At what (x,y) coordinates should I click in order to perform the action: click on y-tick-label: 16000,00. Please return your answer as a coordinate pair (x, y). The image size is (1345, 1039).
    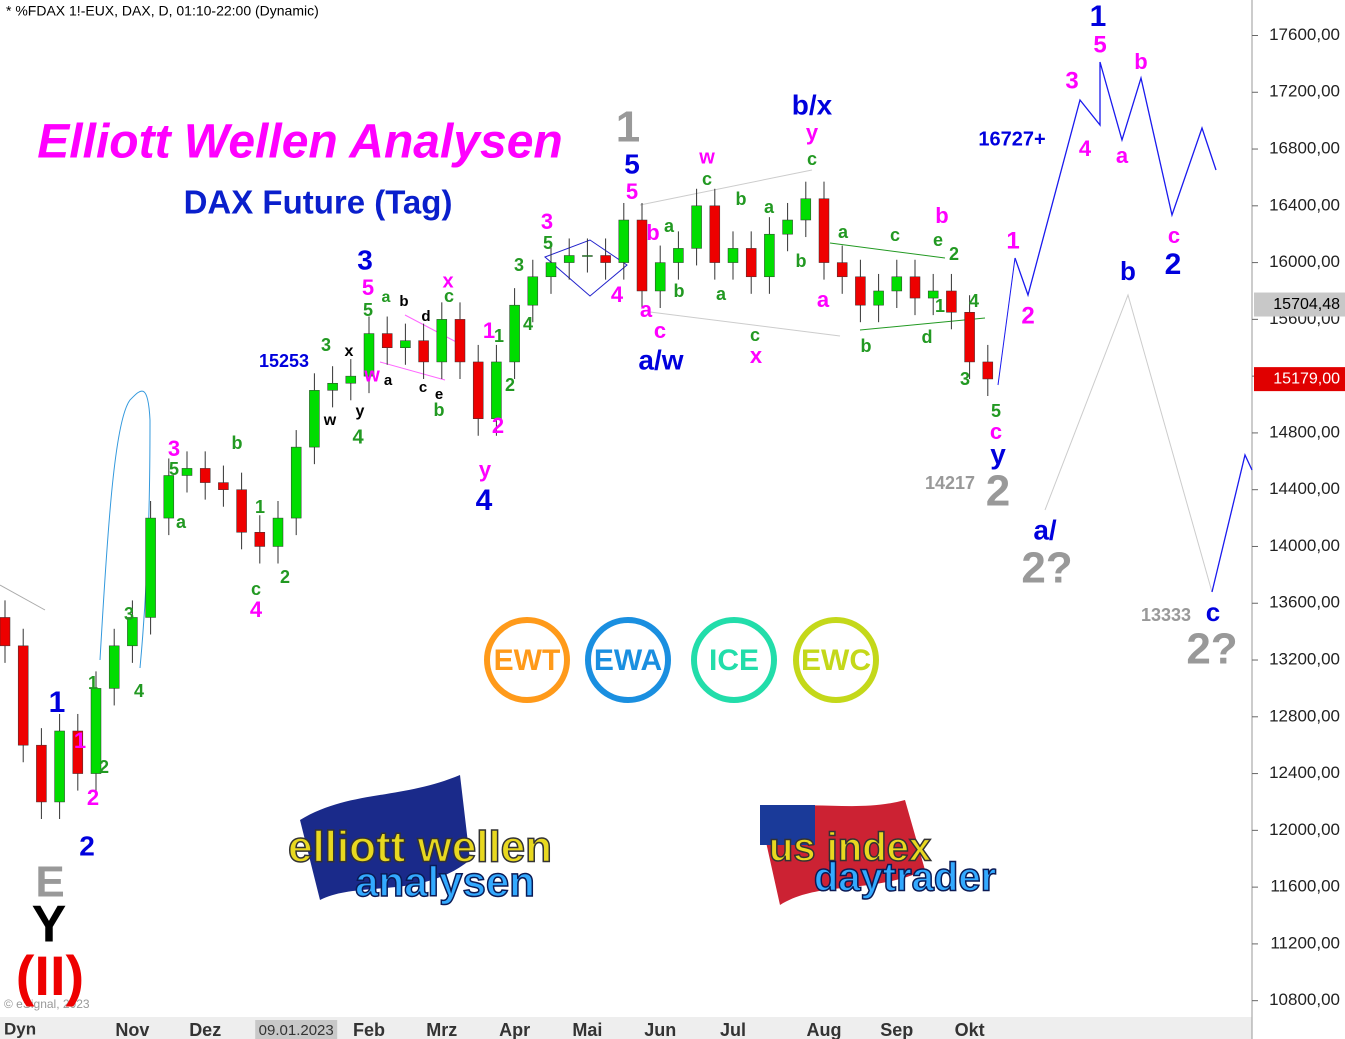
    Looking at the image, I should click on (1304, 261).